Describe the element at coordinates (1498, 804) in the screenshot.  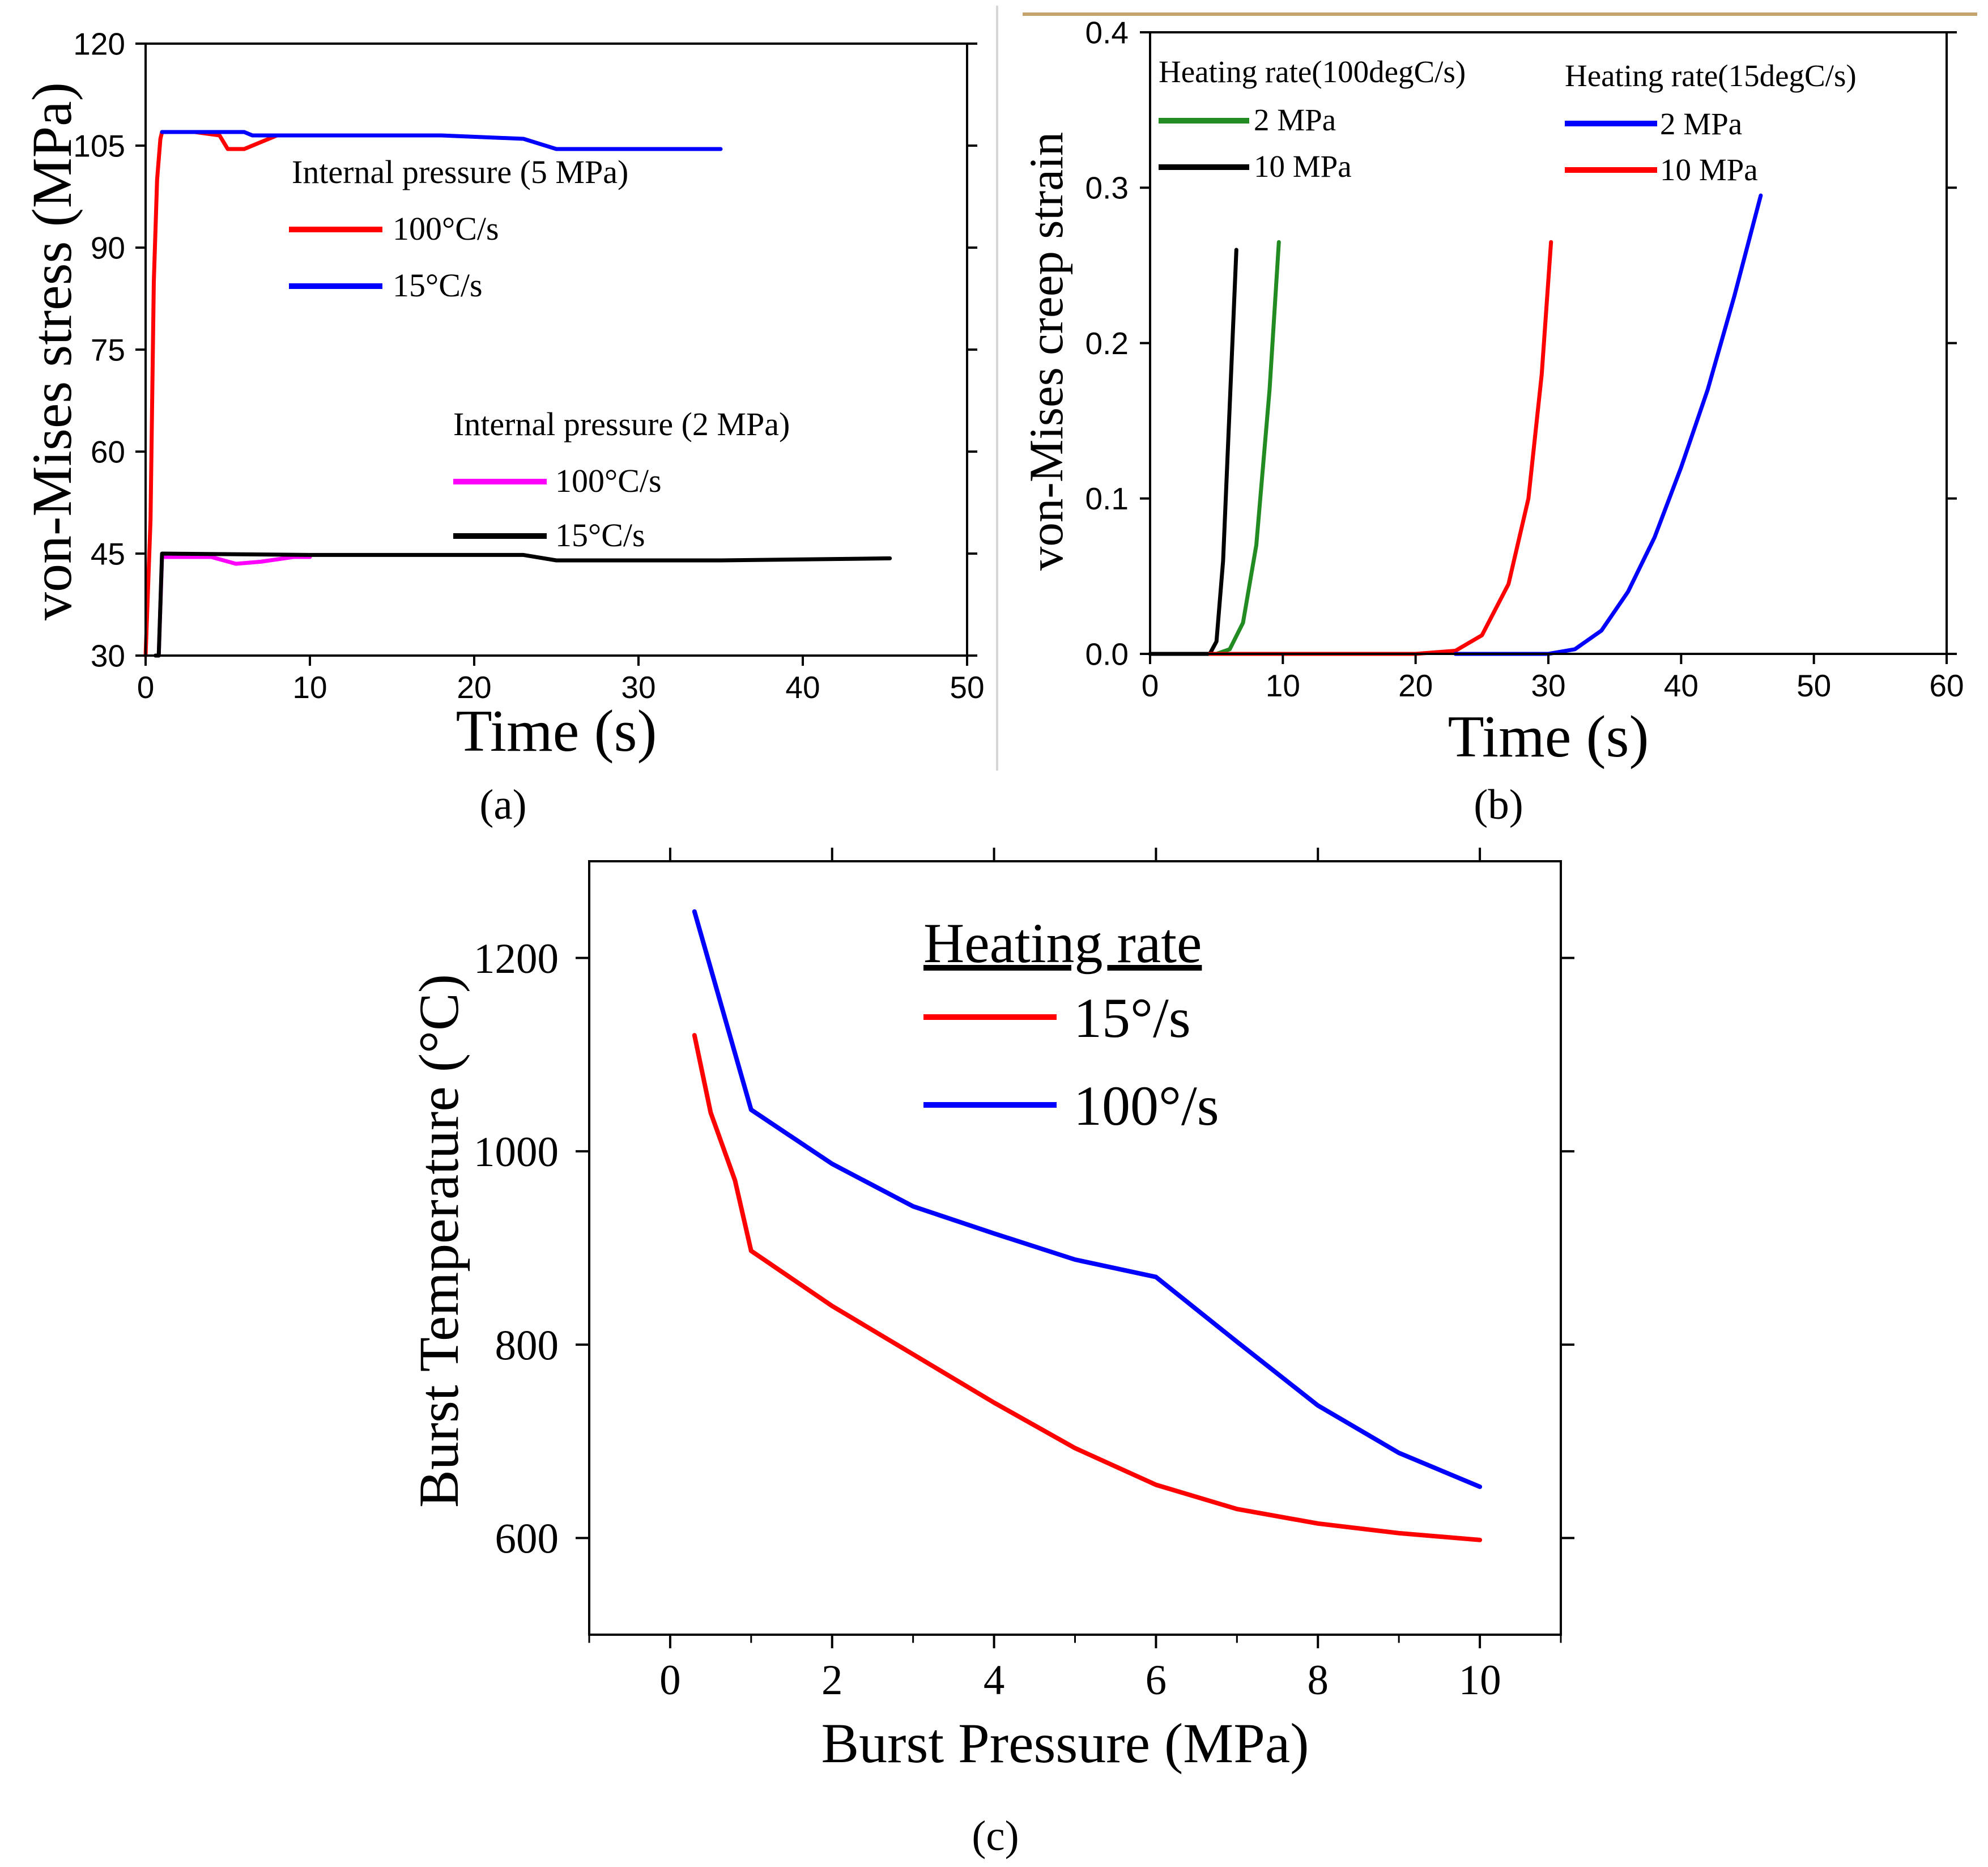
I see `panel-b-caption: (b)` at that location.